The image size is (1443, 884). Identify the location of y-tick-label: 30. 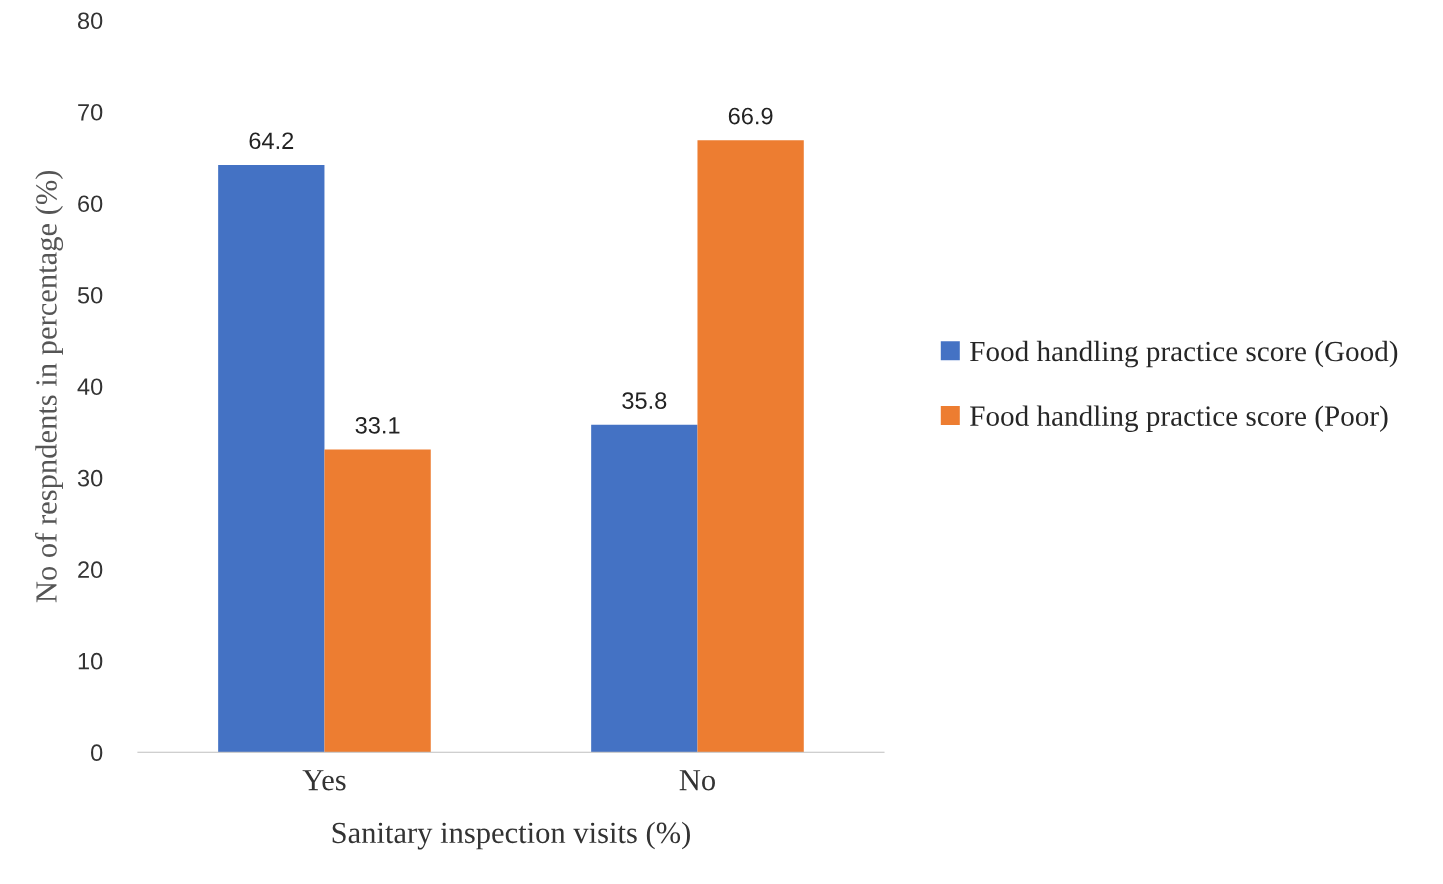
(90, 478).